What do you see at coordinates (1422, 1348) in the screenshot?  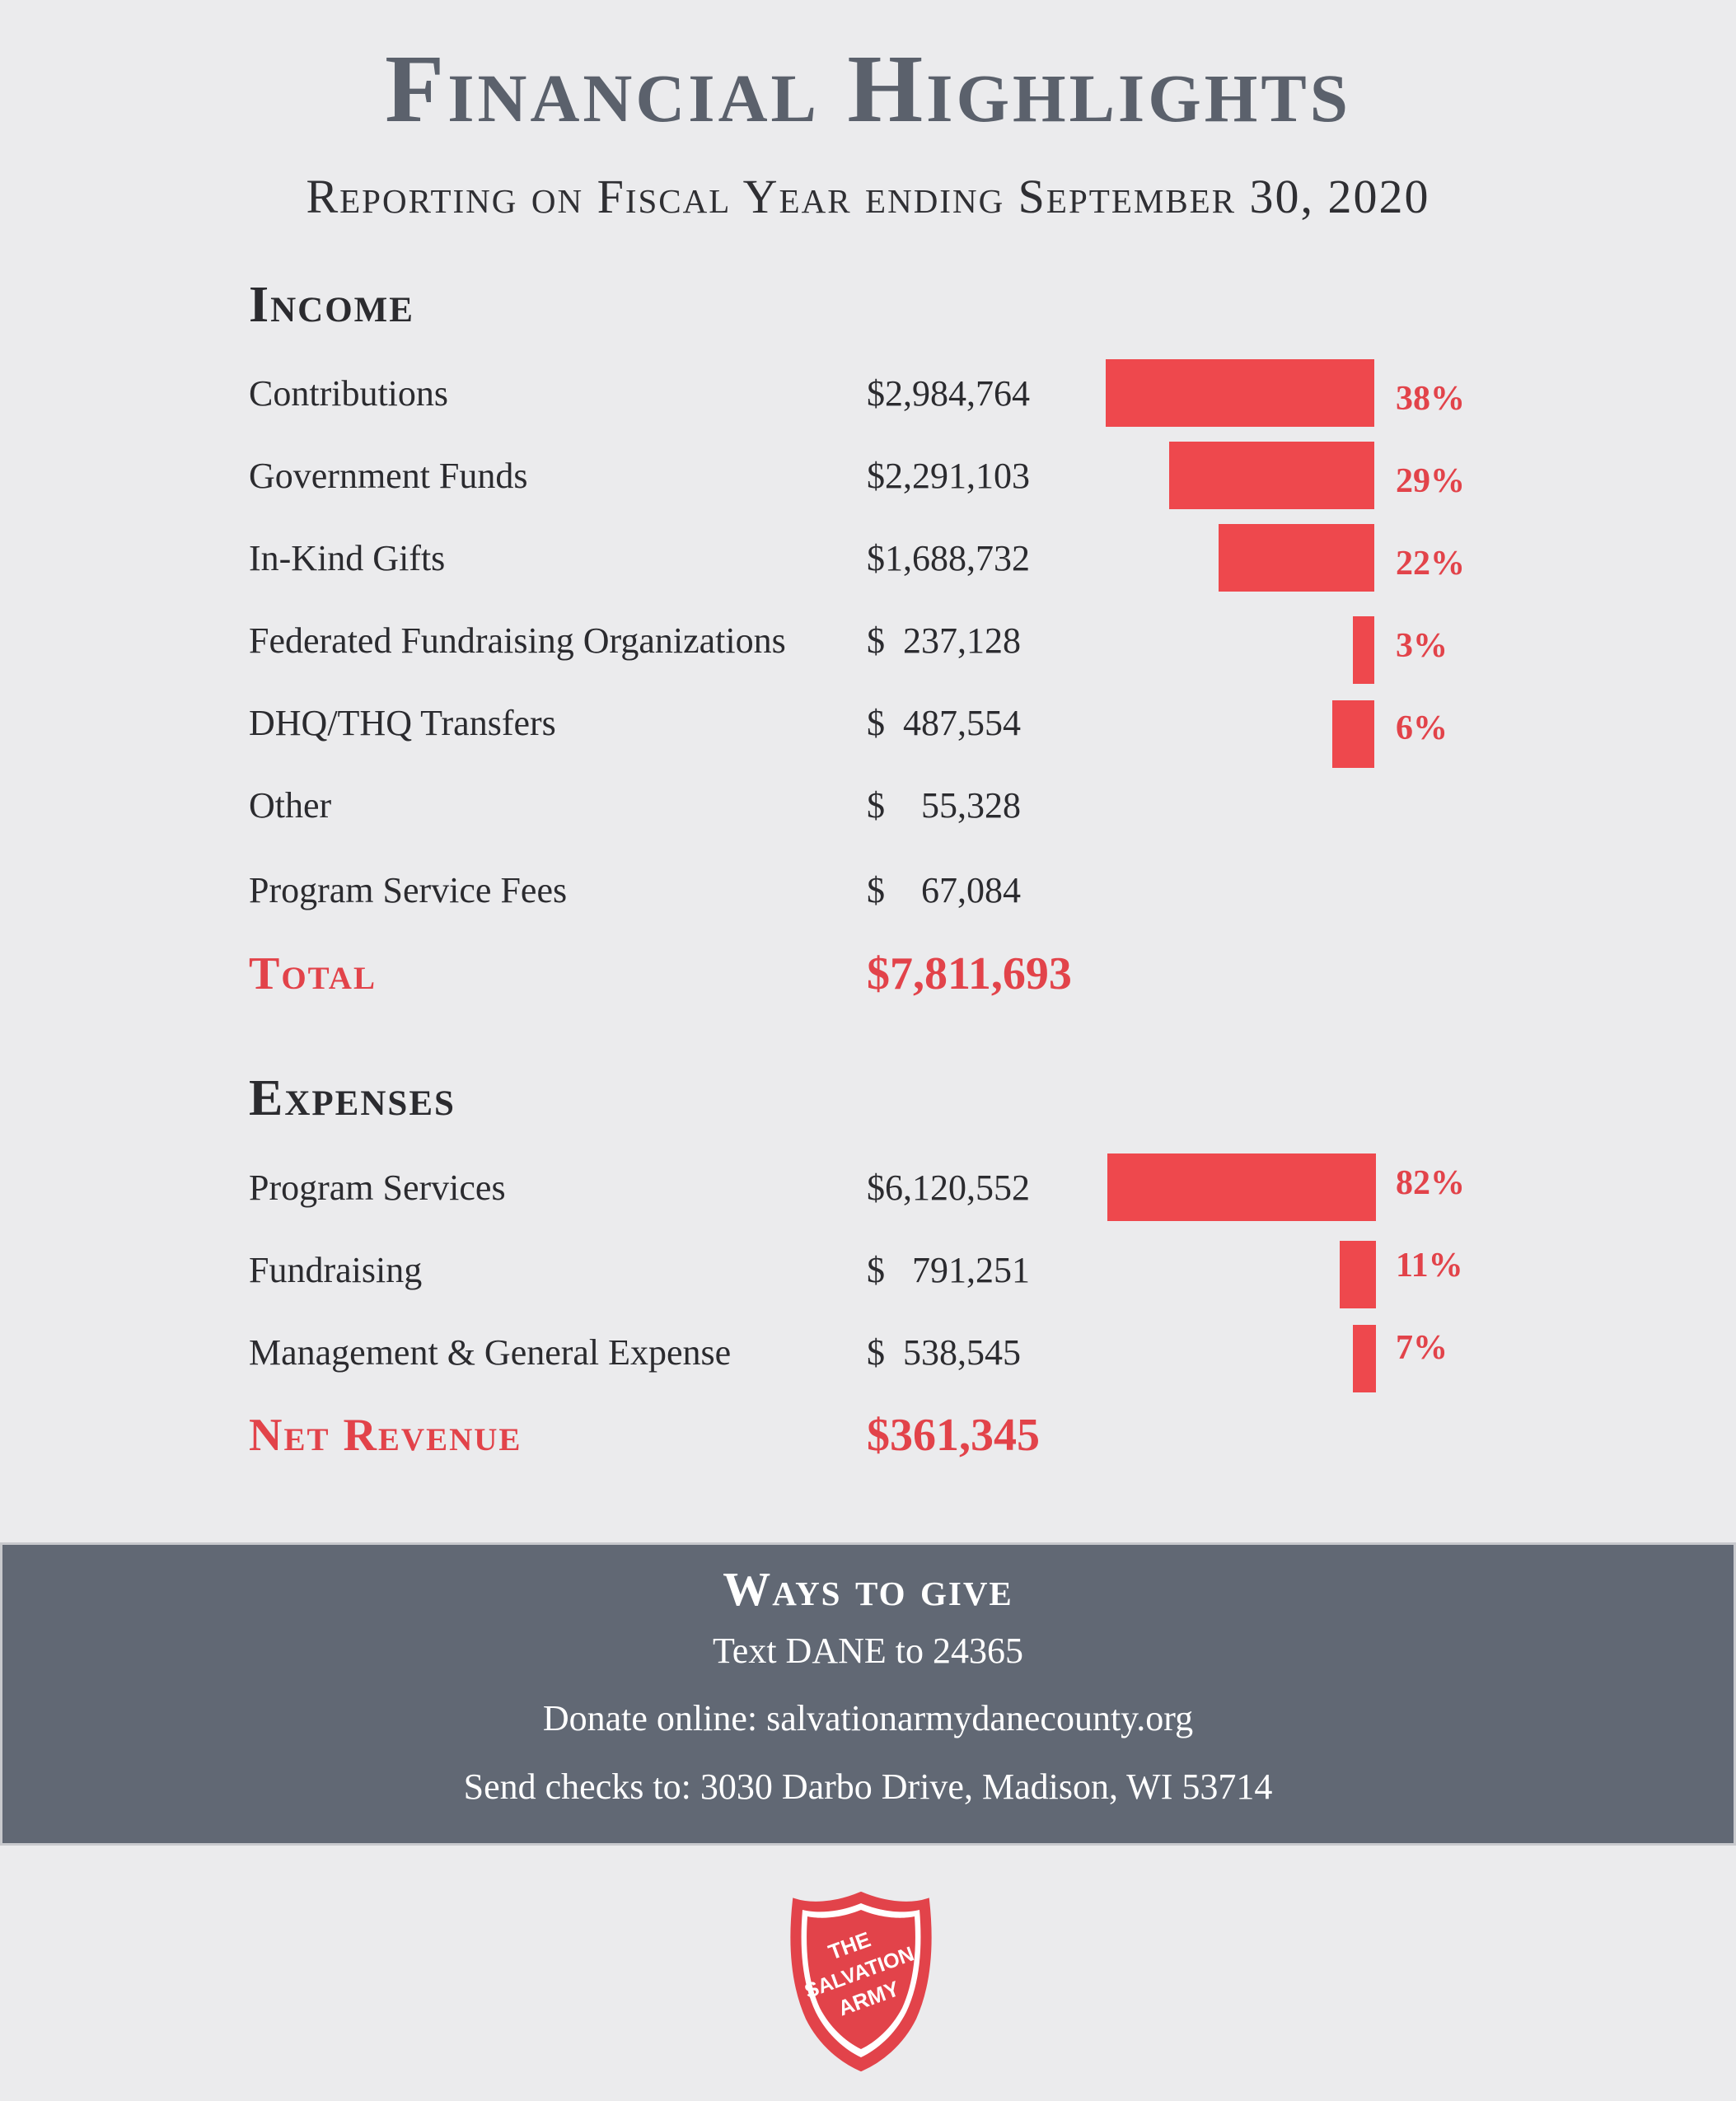 I see `expense-percent: 7%` at bounding box center [1422, 1348].